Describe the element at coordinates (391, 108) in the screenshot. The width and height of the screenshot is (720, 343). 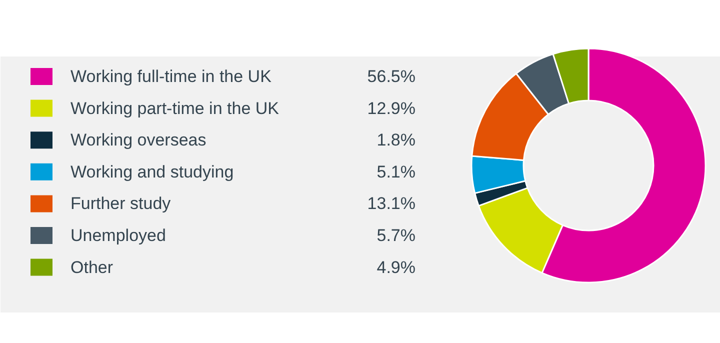
I see `data-label: 12.9%` at that location.